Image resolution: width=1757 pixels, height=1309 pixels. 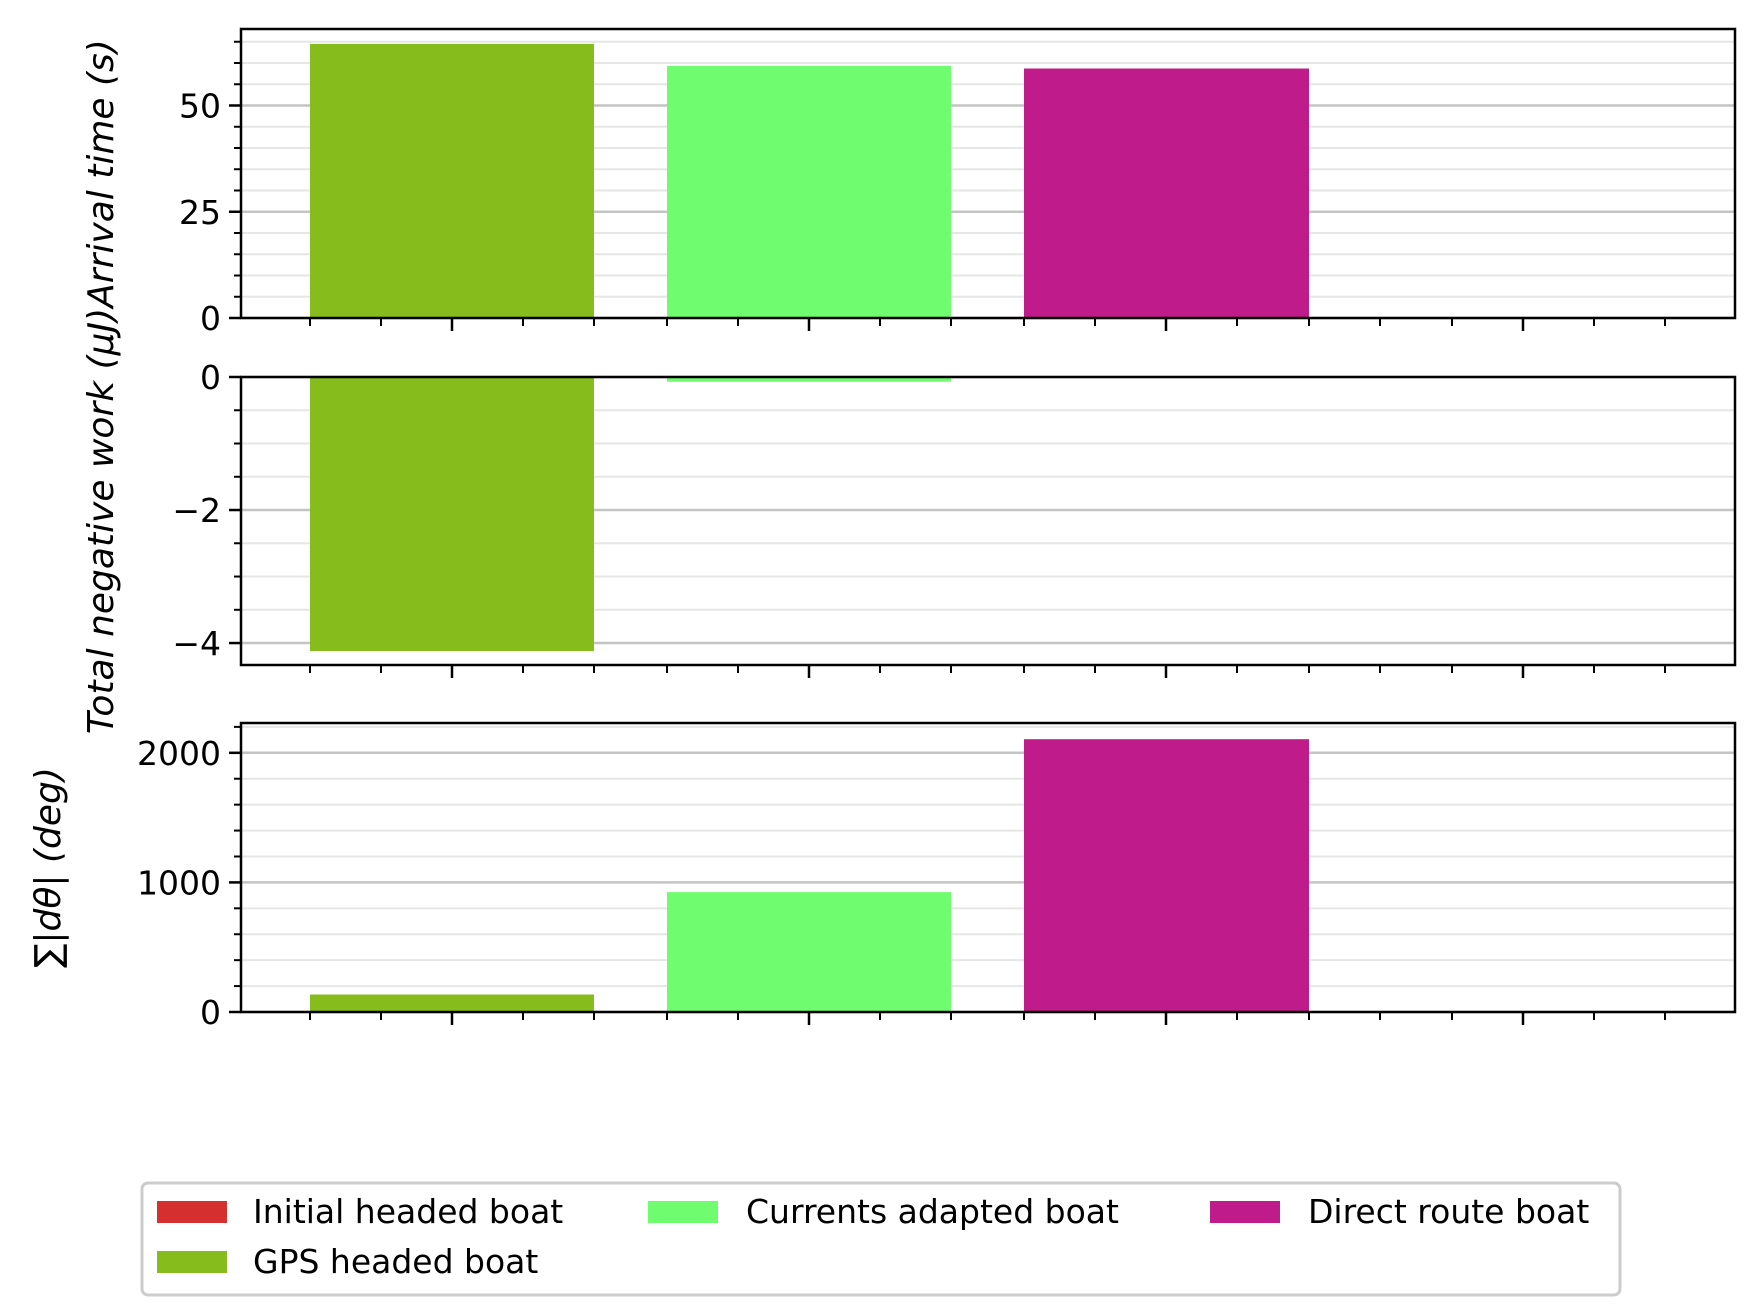 What do you see at coordinates (192, 1262) in the screenshot?
I see `legend-swatch-gps-headed-boat` at bounding box center [192, 1262].